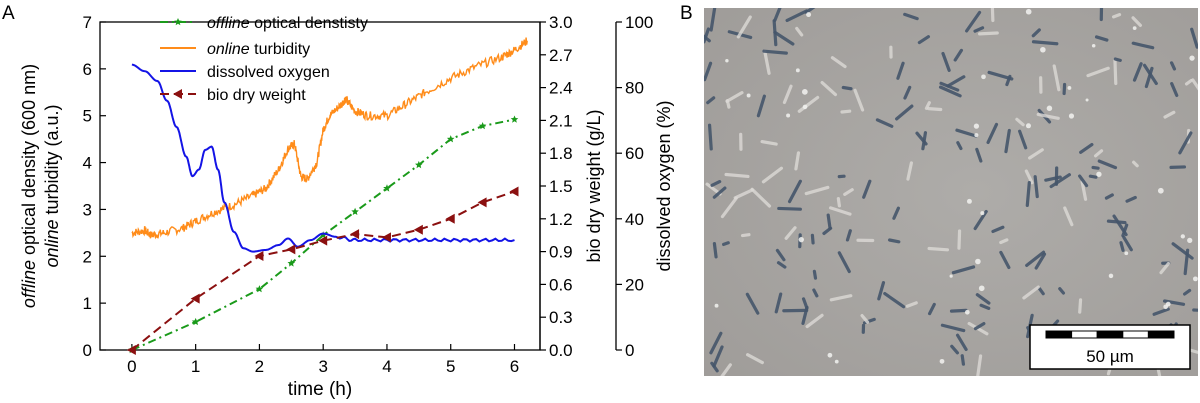 The width and height of the screenshot is (1200, 403). What do you see at coordinates (94, 186) in the screenshot?
I see `left-axis-ticks: 0 1 2 3 4 5 6 7` at bounding box center [94, 186].